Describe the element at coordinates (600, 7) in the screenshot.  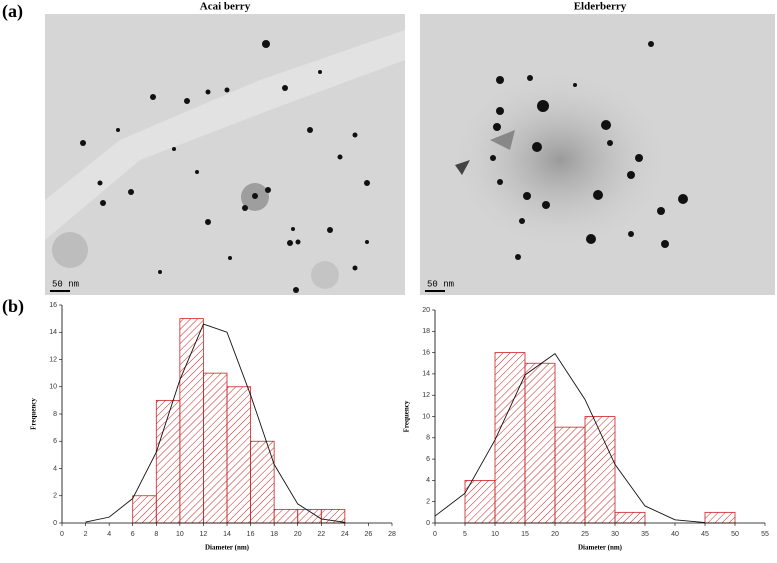
I see `image-title: Elderberry` at that location.